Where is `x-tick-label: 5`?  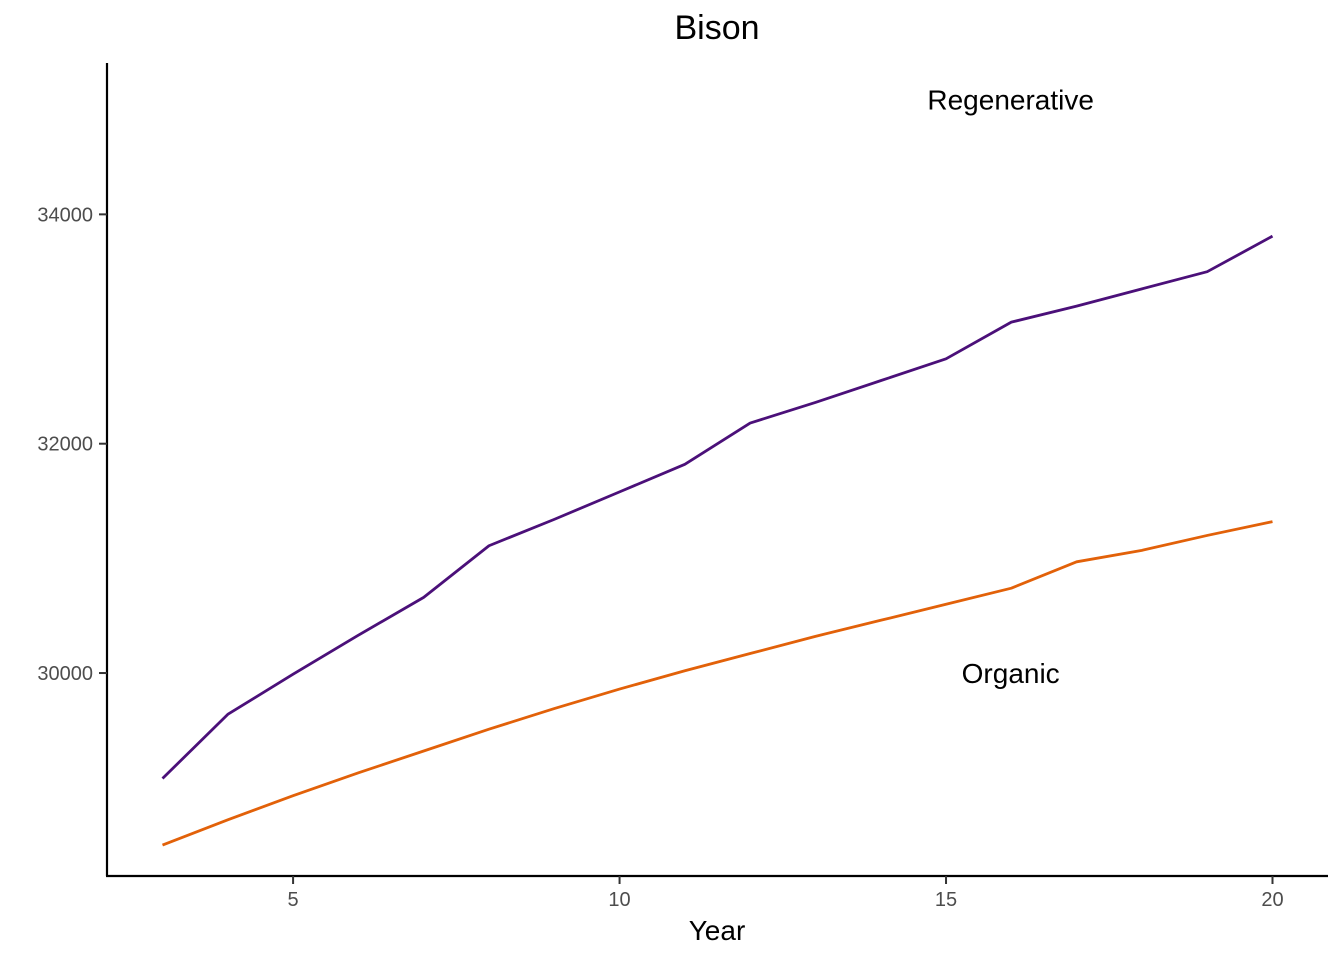
x-tick-label: 5 is located at coordinates (293, 900).